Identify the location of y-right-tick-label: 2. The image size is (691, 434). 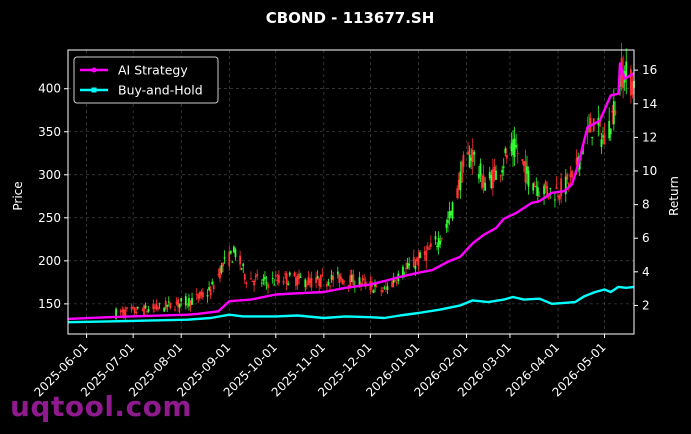
(646, 305).